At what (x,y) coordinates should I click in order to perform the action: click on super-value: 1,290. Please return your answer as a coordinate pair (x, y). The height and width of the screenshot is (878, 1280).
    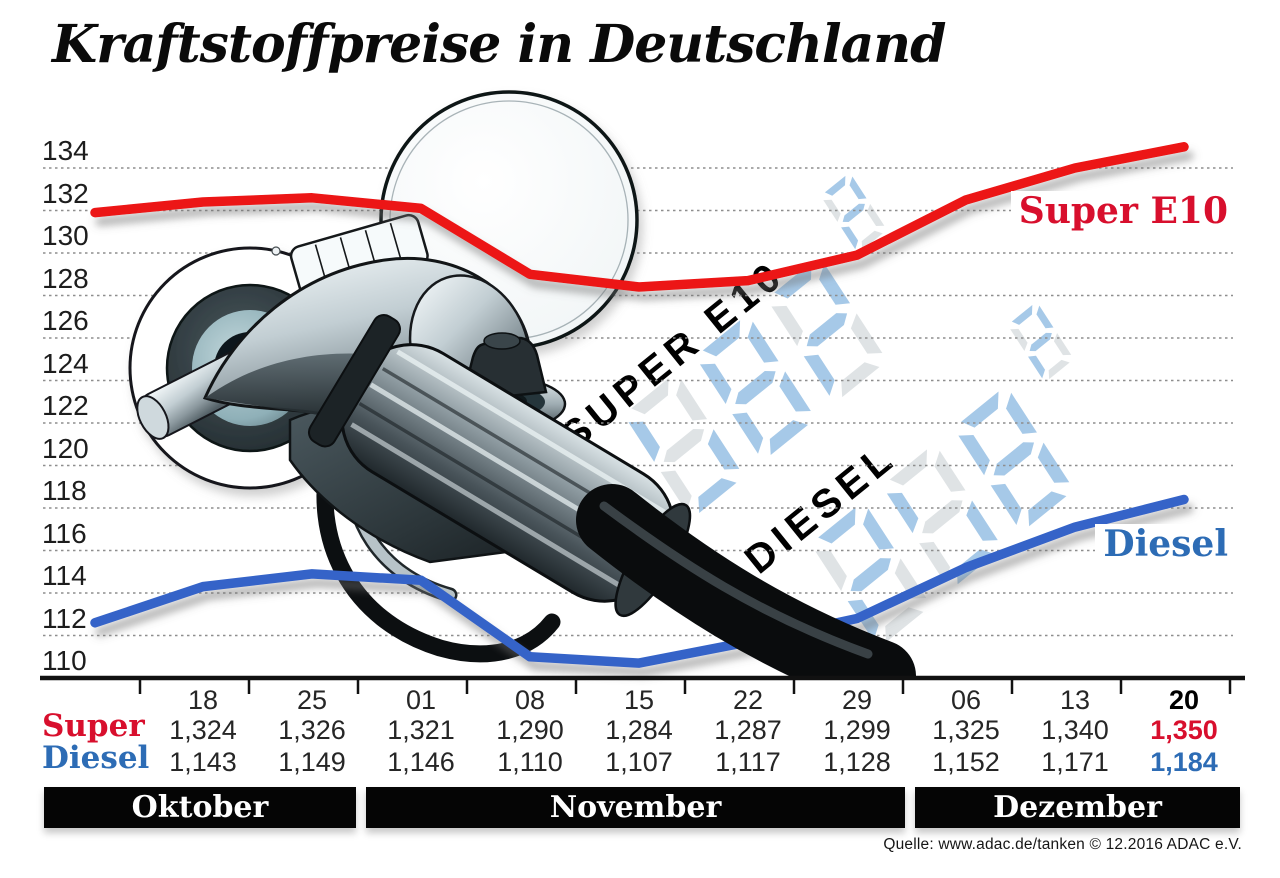
    Looking at the image, I should click on (530, 730).